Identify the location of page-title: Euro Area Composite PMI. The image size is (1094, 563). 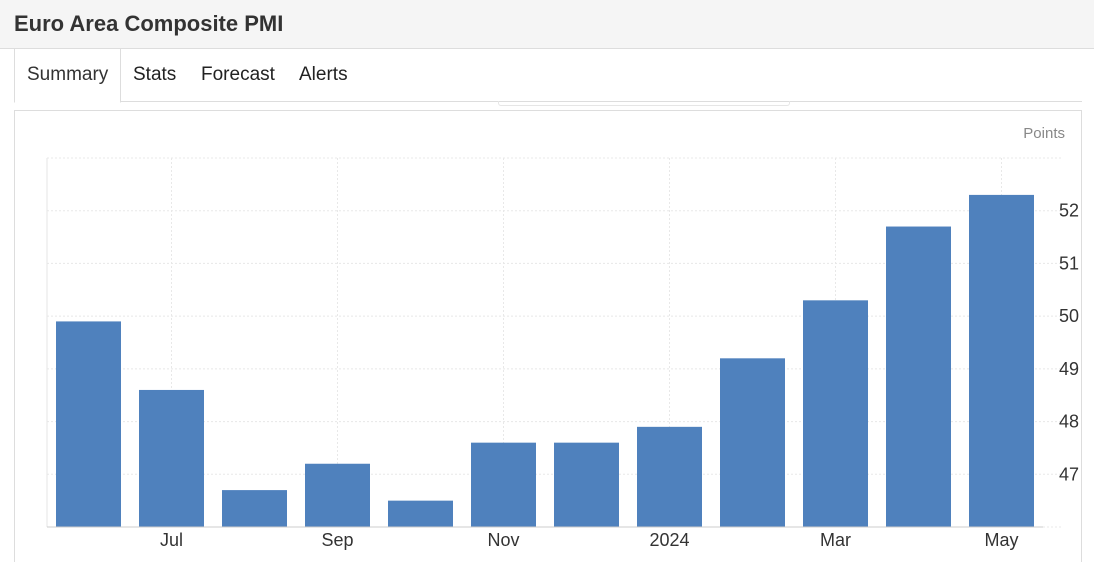
(149, 23).